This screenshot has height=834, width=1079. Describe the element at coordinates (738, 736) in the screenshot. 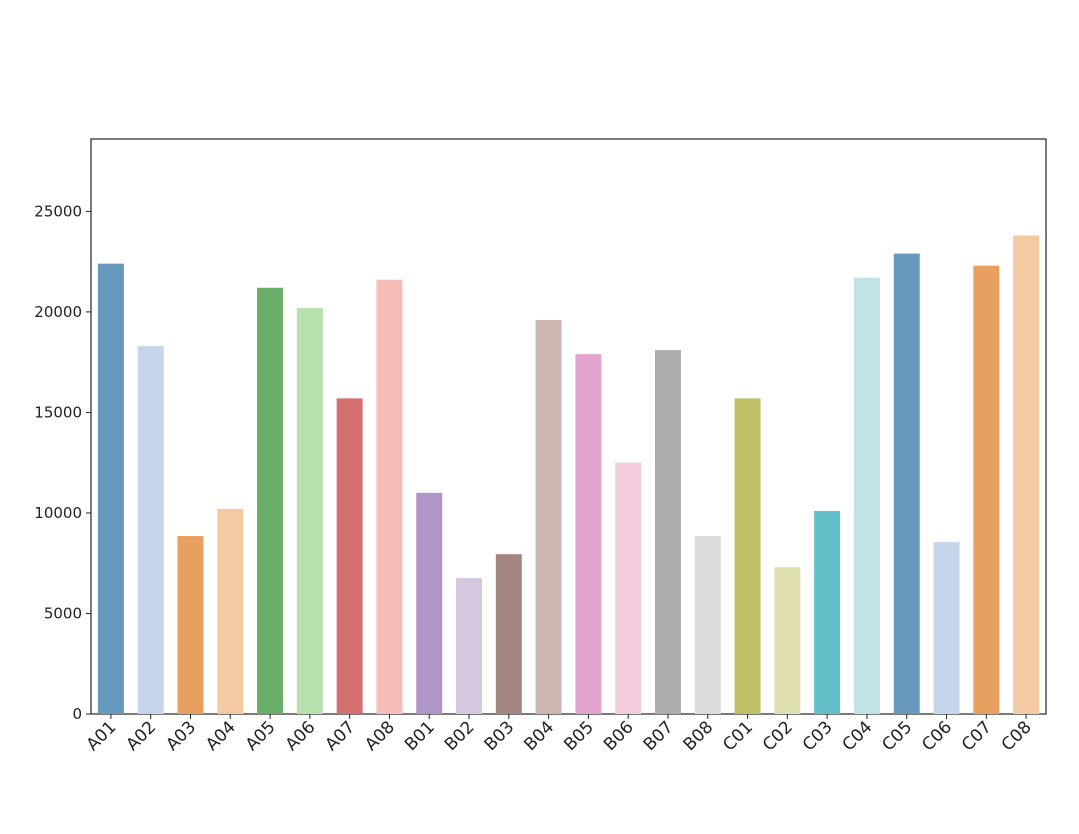

I see `x-tick-label: C01` at that location.